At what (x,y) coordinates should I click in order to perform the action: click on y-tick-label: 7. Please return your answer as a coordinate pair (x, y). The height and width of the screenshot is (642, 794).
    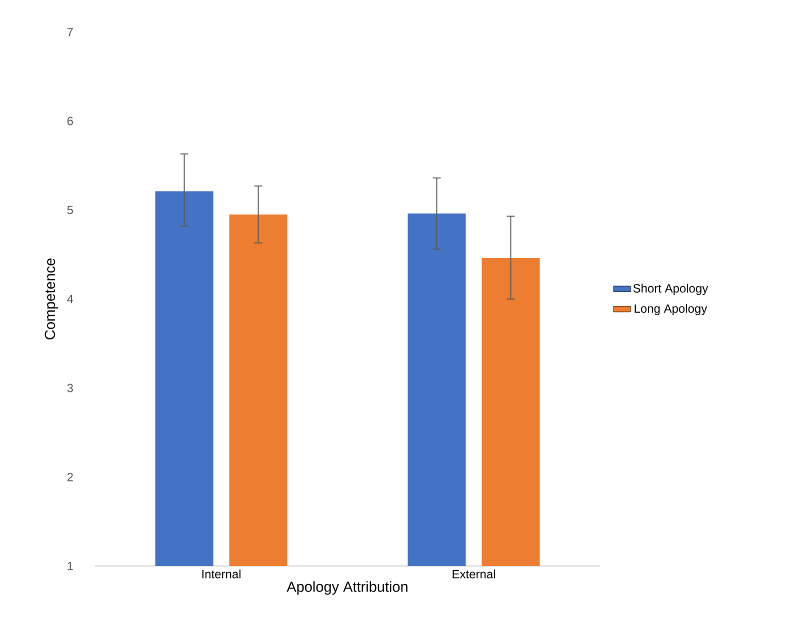
    Looking at the image, I should click on (70, 32).